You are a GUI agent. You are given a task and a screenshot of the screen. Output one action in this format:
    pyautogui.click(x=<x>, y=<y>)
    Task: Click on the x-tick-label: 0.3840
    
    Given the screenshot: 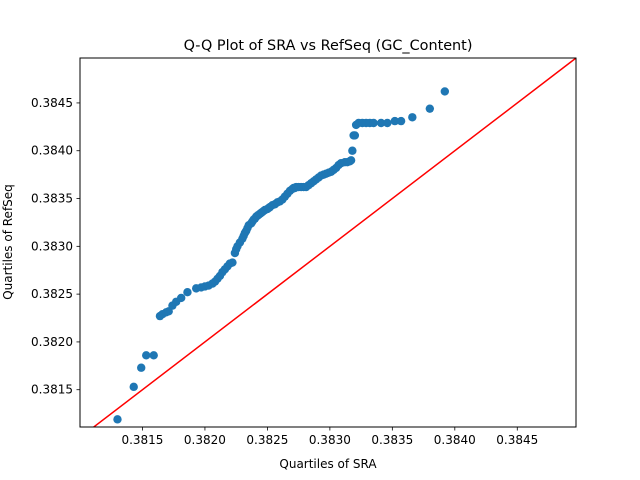 What is the action you would take?
    pyautogui.click(x=455, y=440)
    